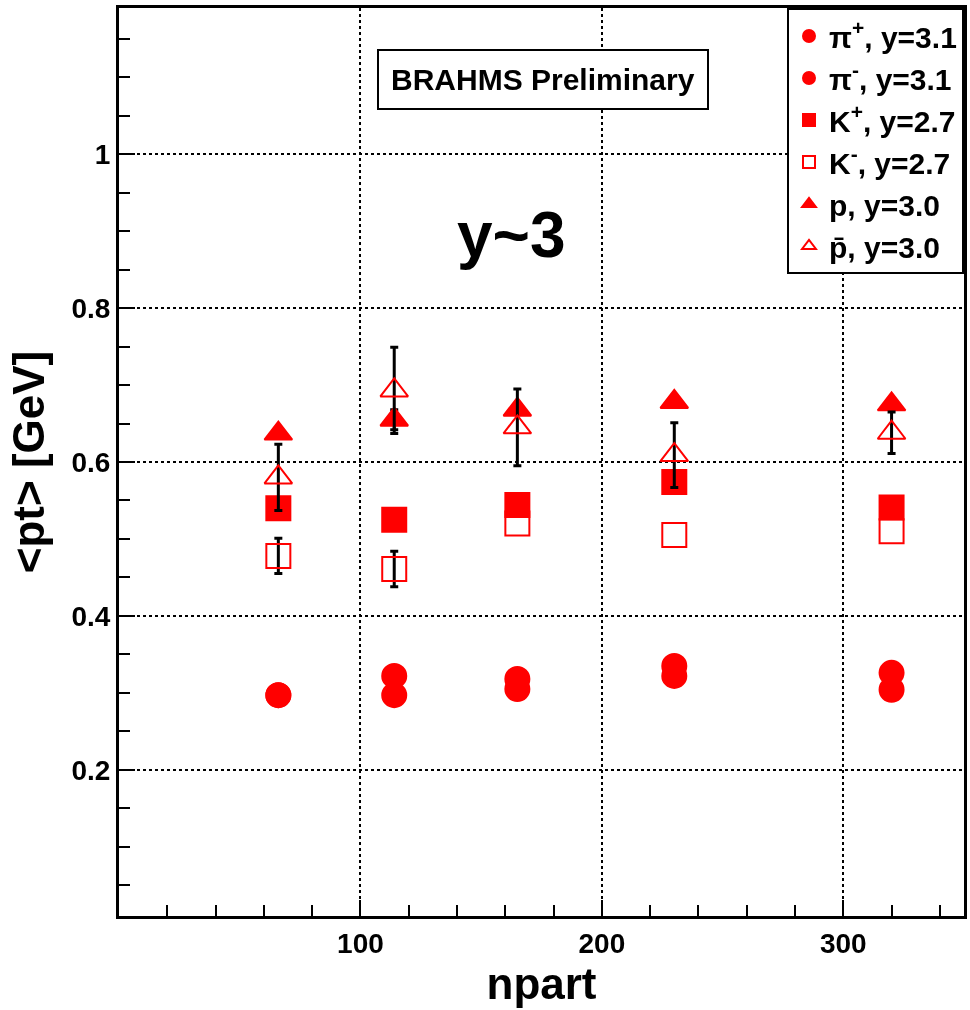 This screenshot has height=1010, width=970. Describe the element at coordinates (91, 770) in the screenshot. I see `y-tick-label: 0.2` at that location.